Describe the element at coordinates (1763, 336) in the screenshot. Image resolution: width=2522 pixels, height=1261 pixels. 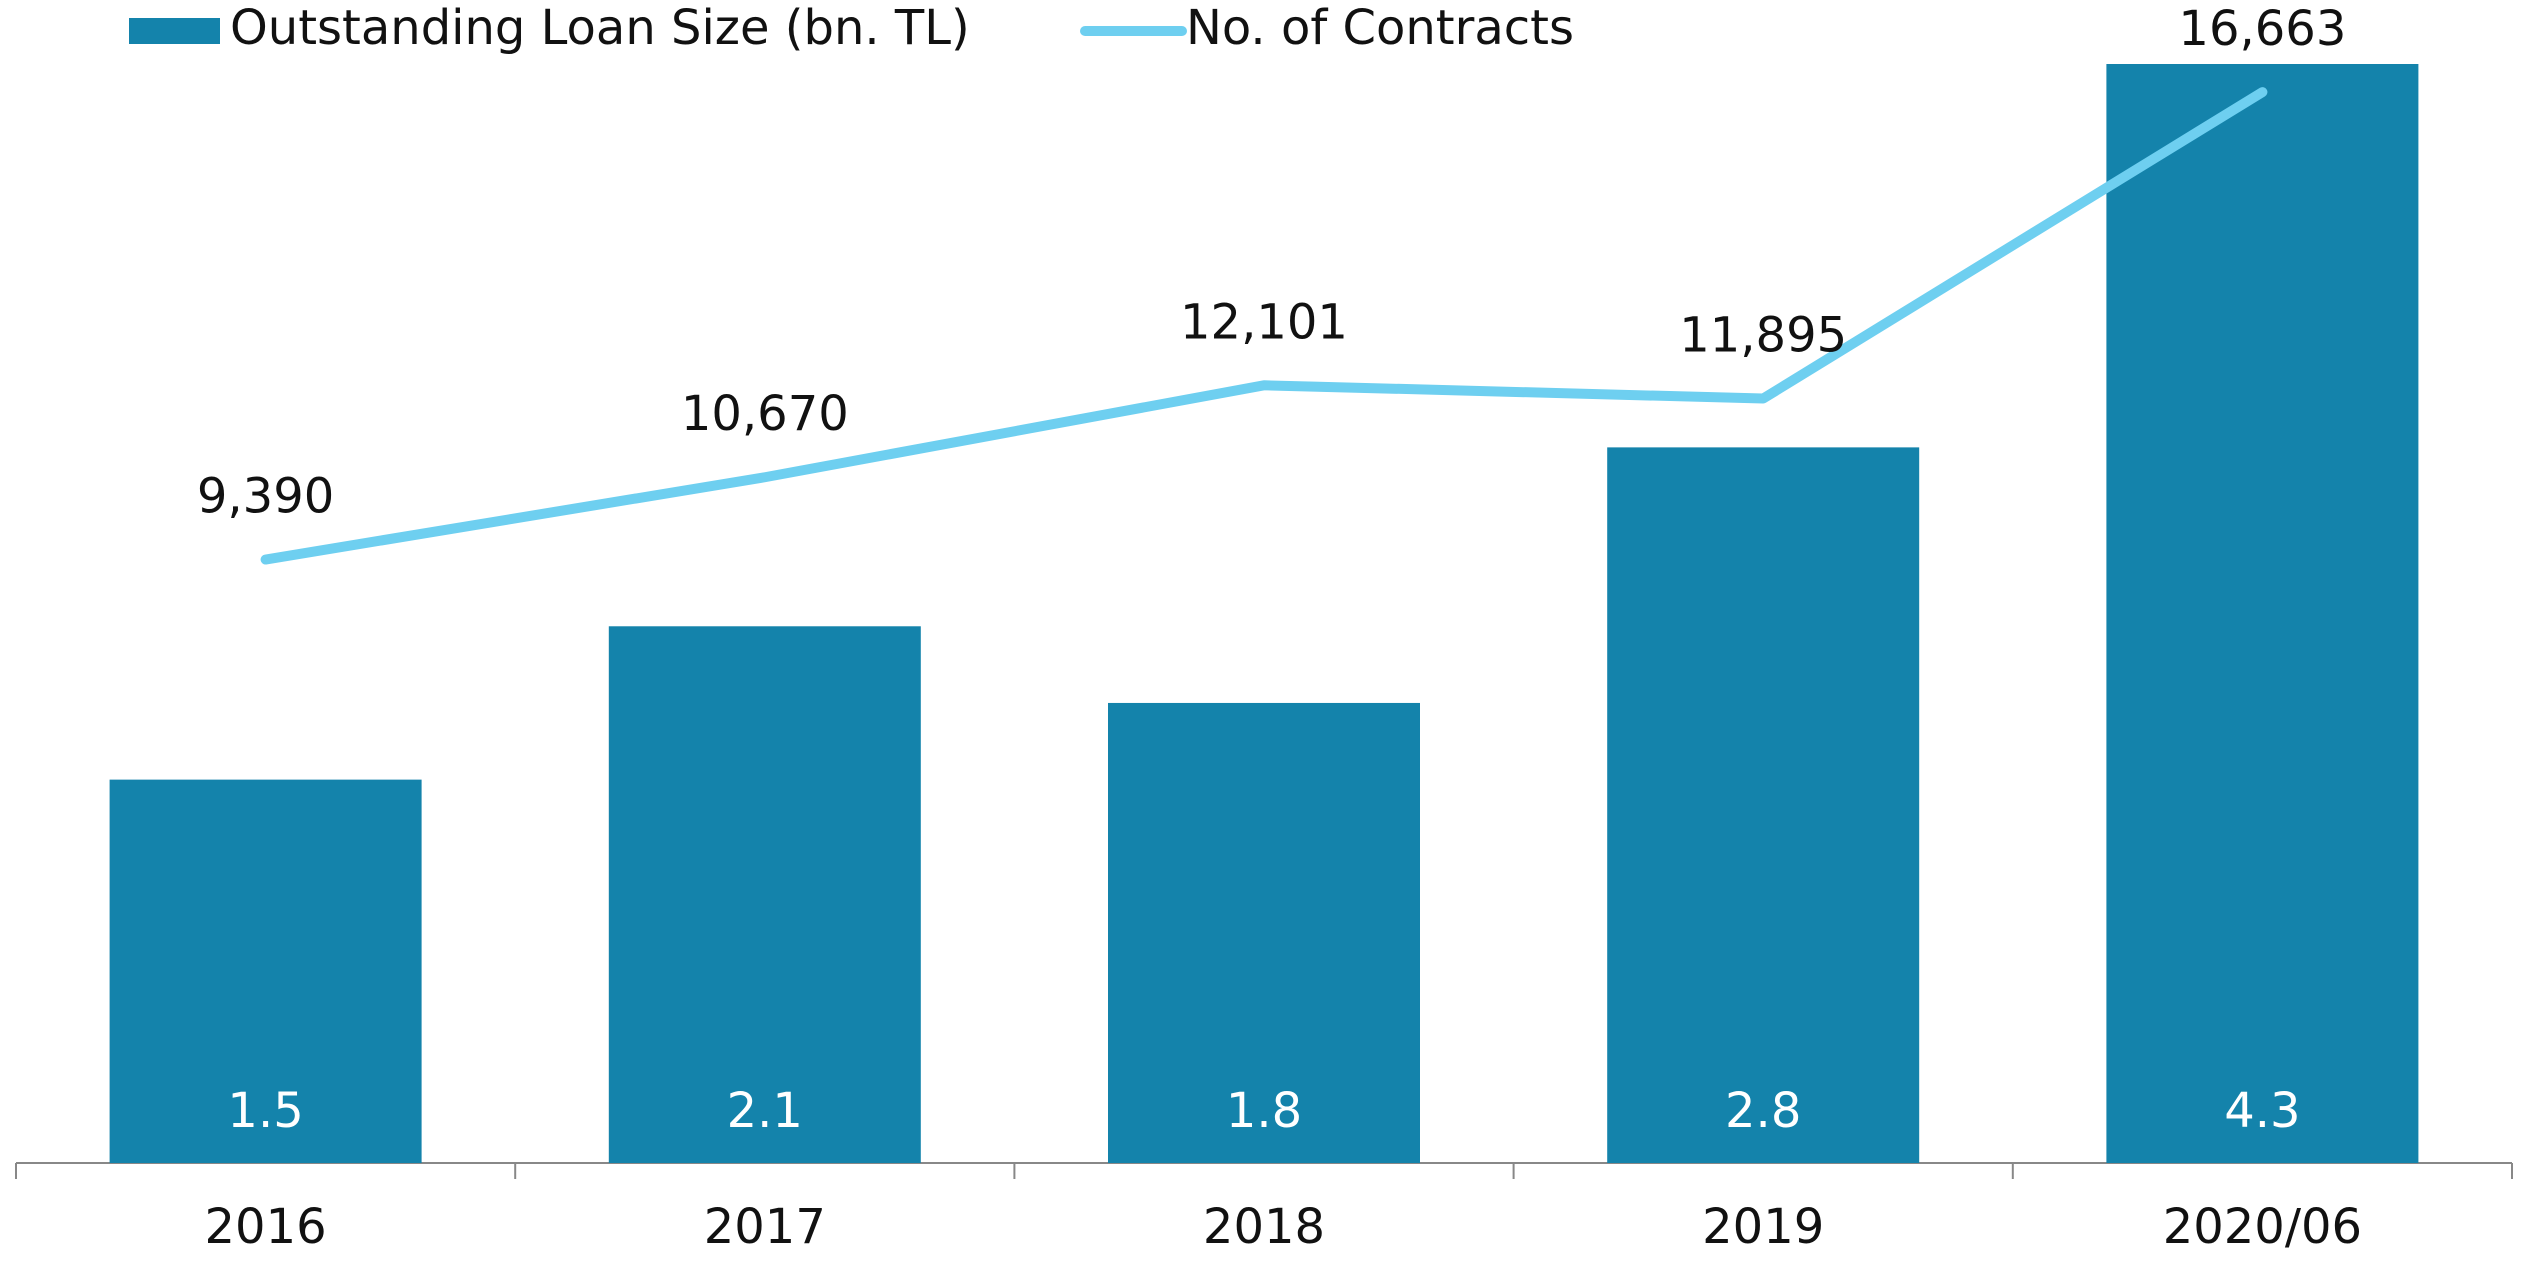
I see `line-value-label: 11,895` at that location.